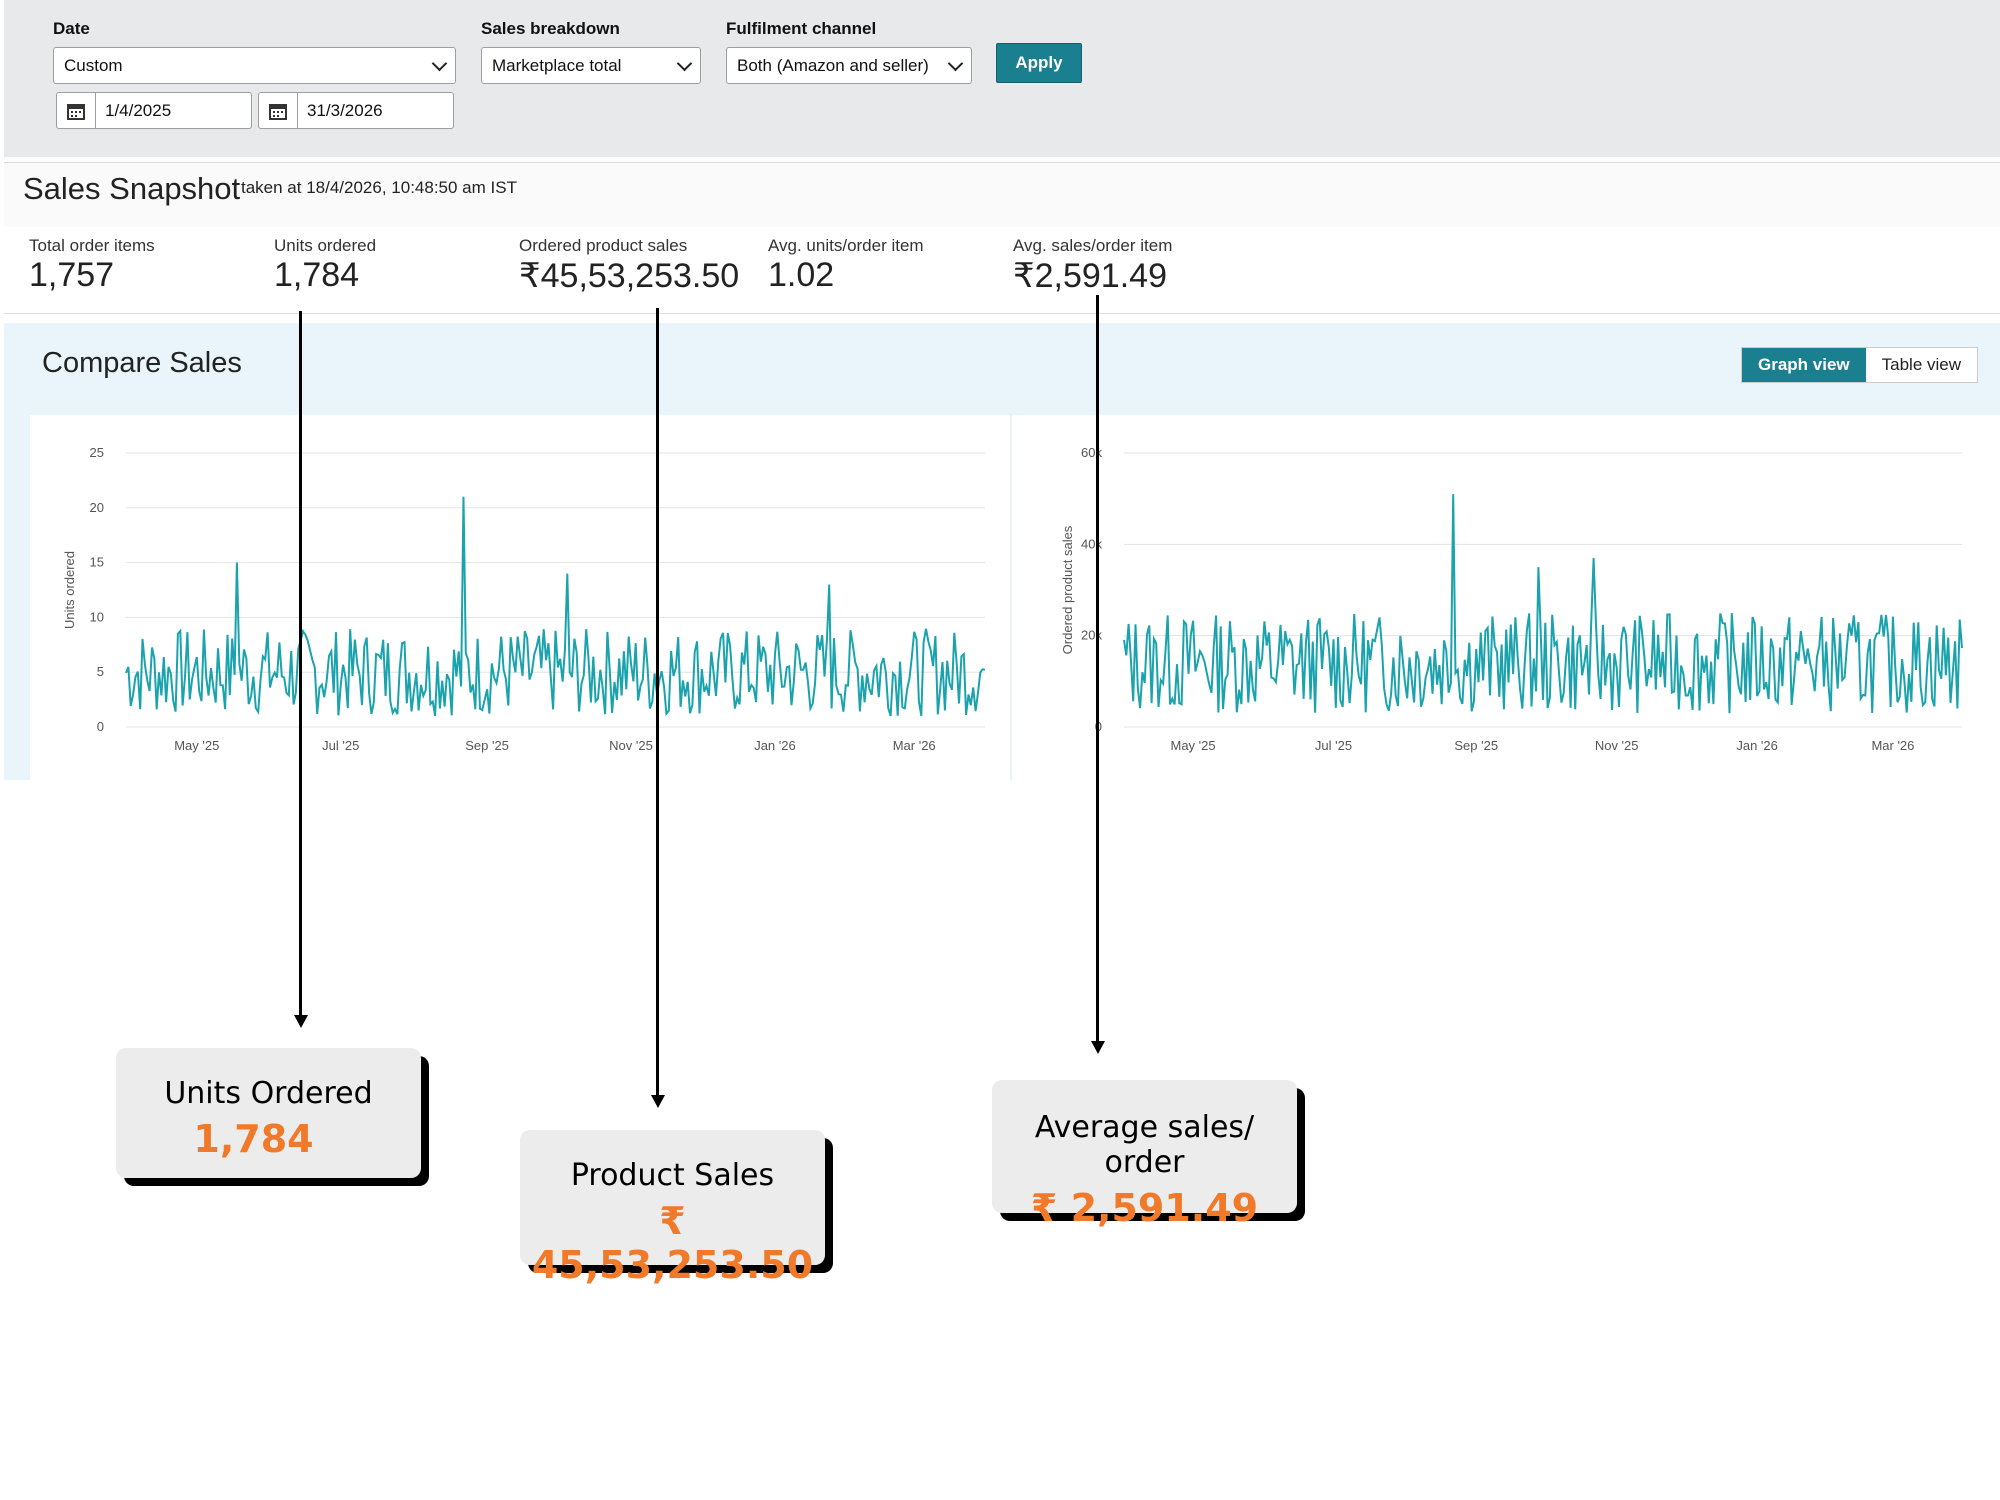 The image size is (2000, 1500). I want to click on graph-view-tab: Graph view, so click(1804, 365).